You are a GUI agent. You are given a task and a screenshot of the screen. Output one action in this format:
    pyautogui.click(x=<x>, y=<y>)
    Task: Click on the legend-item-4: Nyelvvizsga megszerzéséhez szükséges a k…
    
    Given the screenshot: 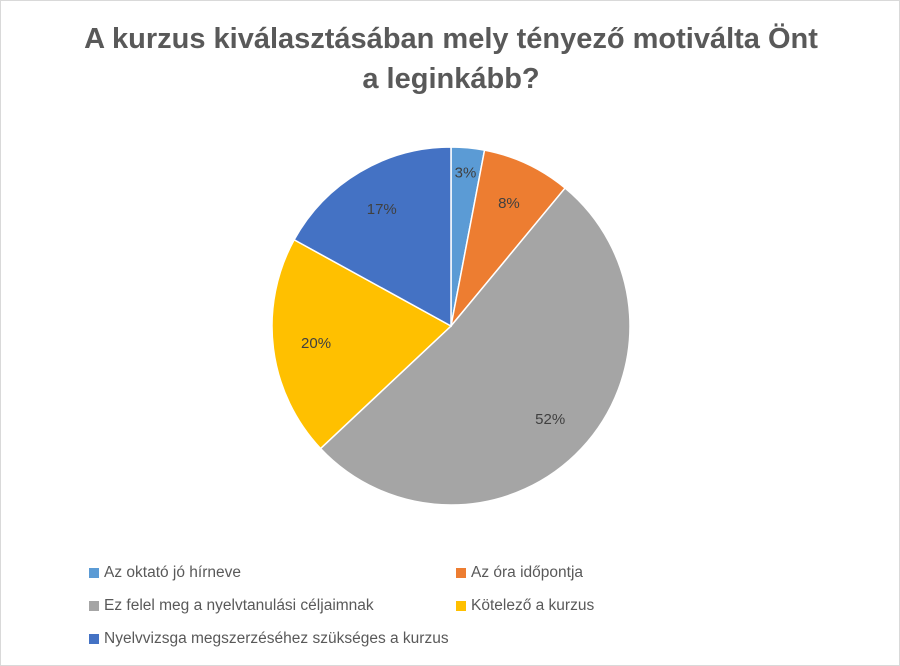 What is the action you would take?
    pyautogui.click(x=269, y=639)
    